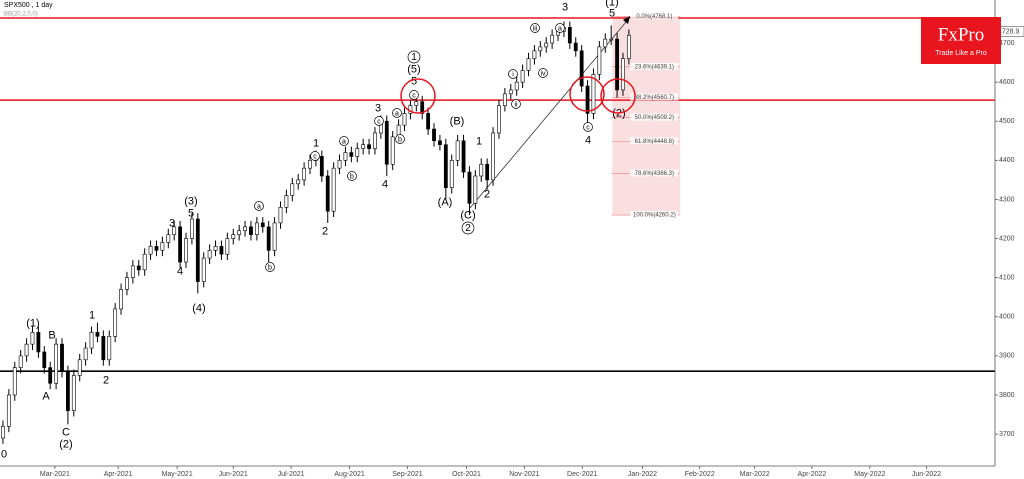 The image size is (1024, 479). I want to click on x-tick-label: Feb-2022, so click(700, 474).